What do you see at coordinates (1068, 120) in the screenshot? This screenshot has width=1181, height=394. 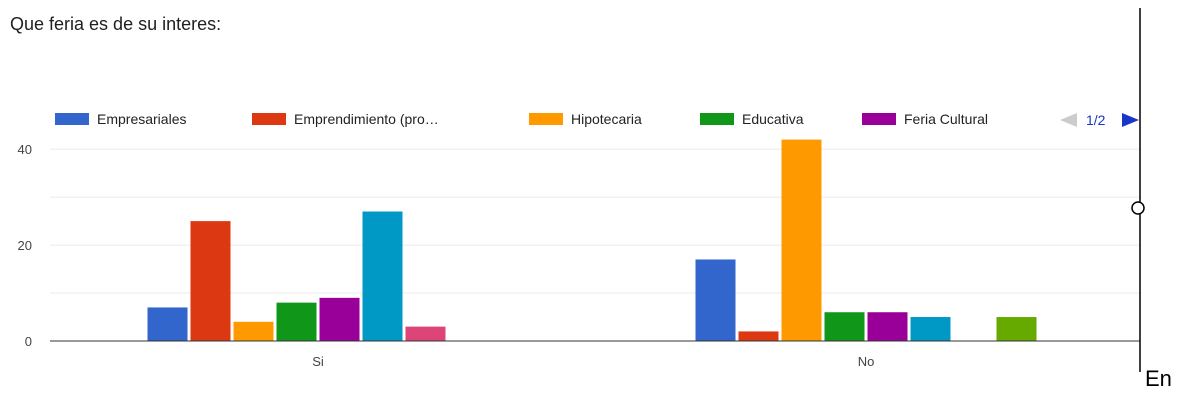 I see `legend-prev-page-icon` at bounding box center [1068, 120].